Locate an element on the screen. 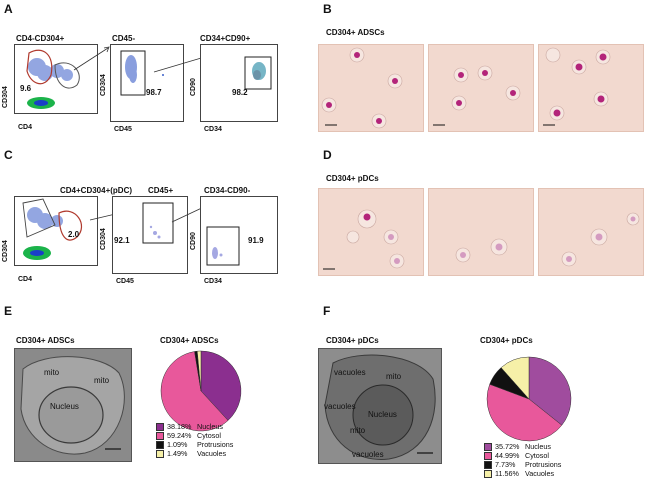 The width and height of the screenshot is (650, 481). pie-chart-pdcs is located at coordinates (529, 399).